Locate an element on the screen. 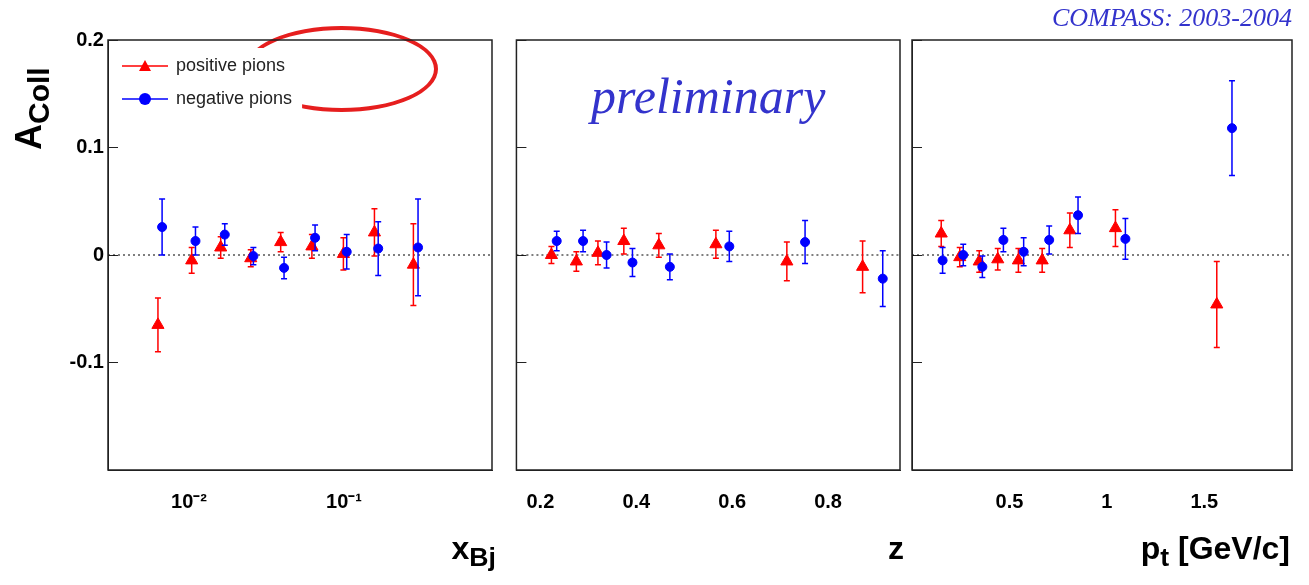 The image size is (1309, 585). x-tick-label: 0.8 is located at coordinates (828, 500).